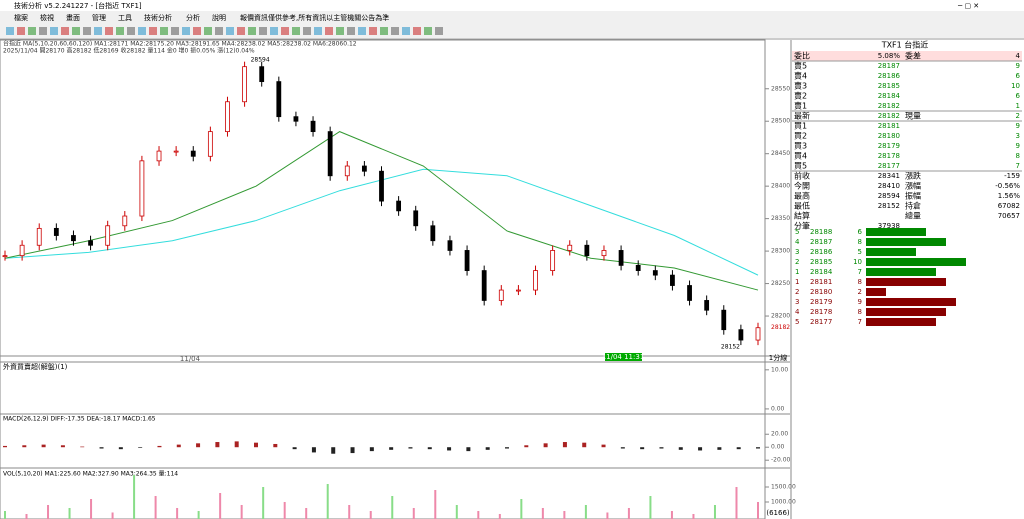 The width and height of the screenshot is (1024, 519). What do you see at coordinates (905, 45) in the screenshot?
I see `quote-header: TXF1 台指近` at bounding box center [905, 45].